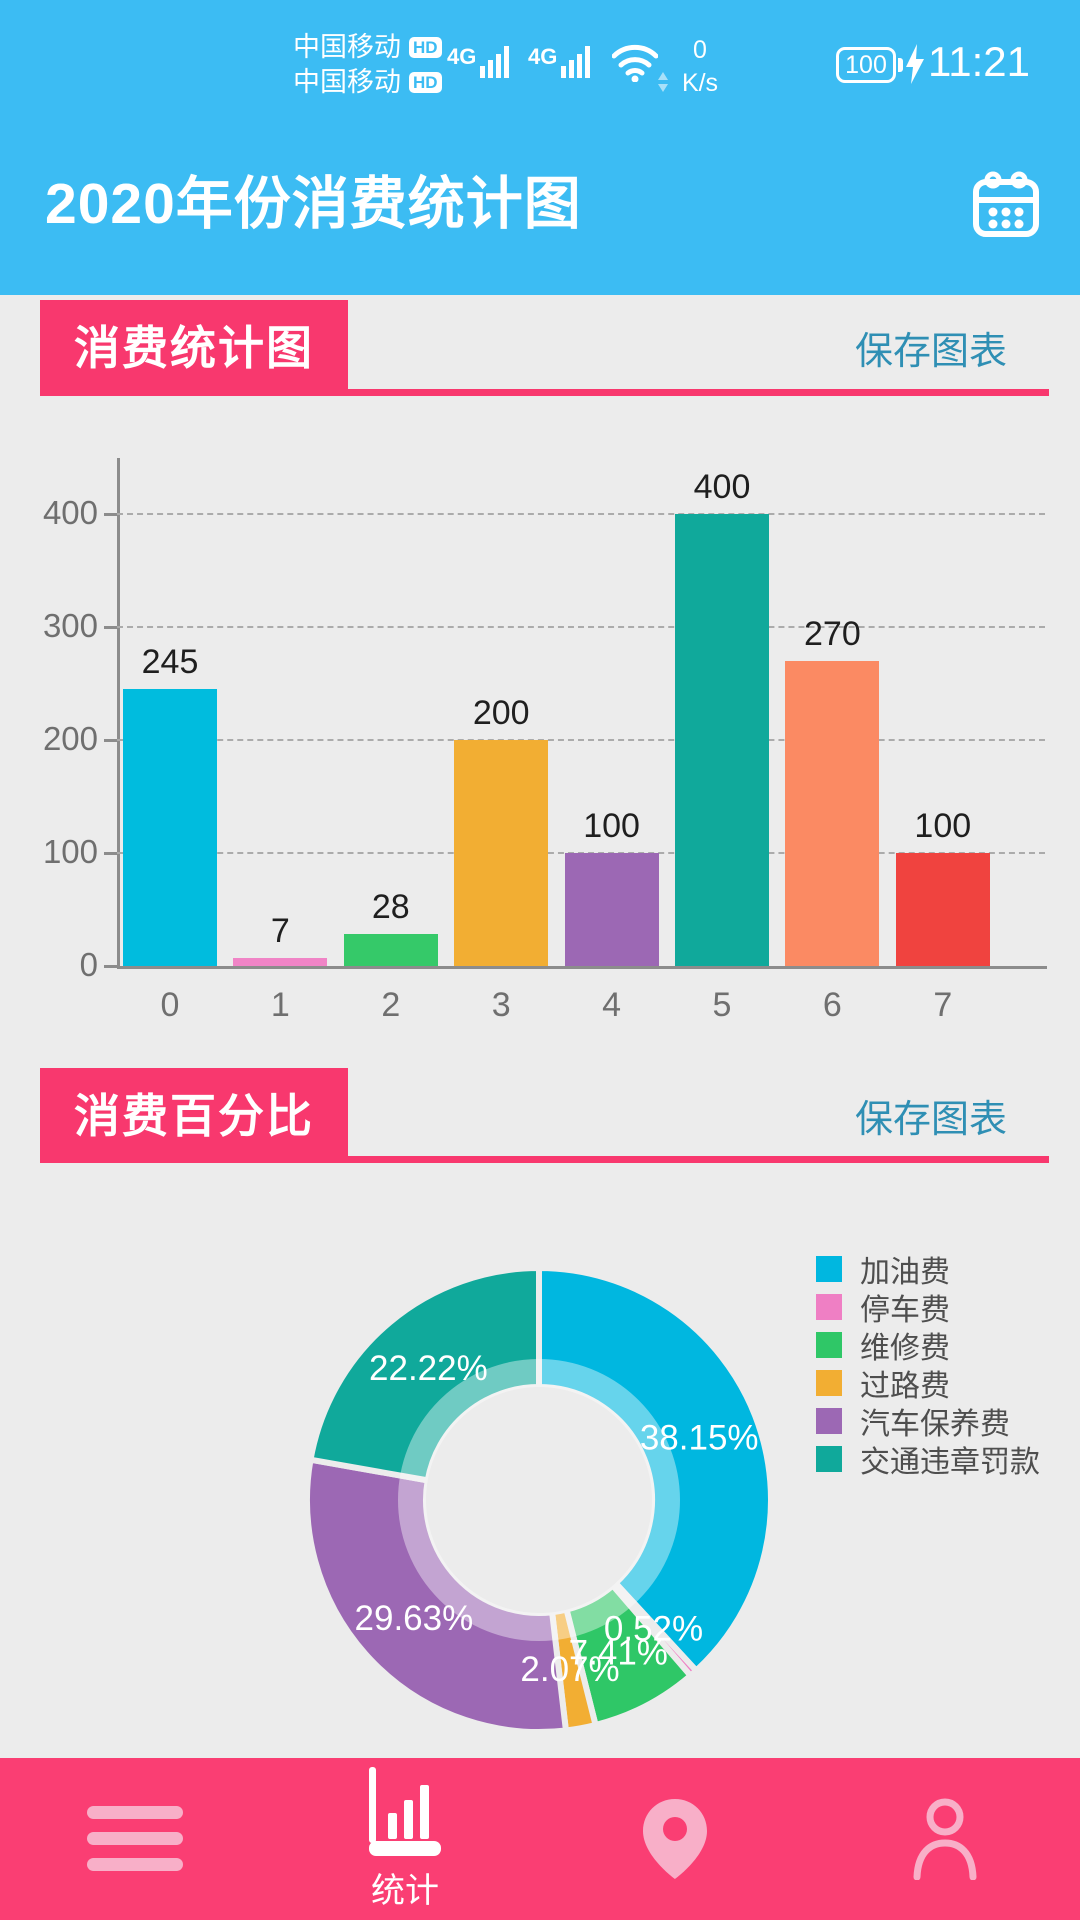 The width and height of the screenshot is (1080, 1920). I want to click on page-title: 2020年份消费统计图, so click(313, 204).